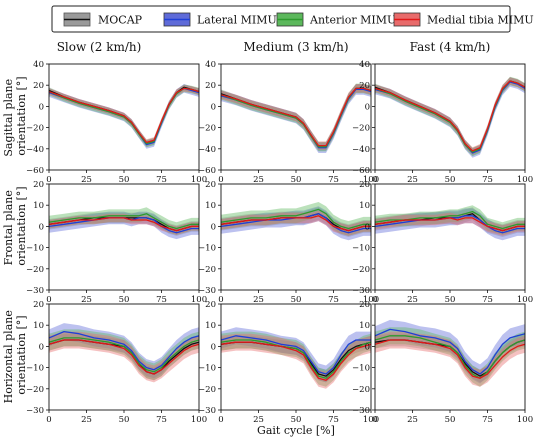 Image resolution: width=550 pixels, height=443 pixels. I want to click on xtick-label-r1c2-4: 100, so click(525, 300).